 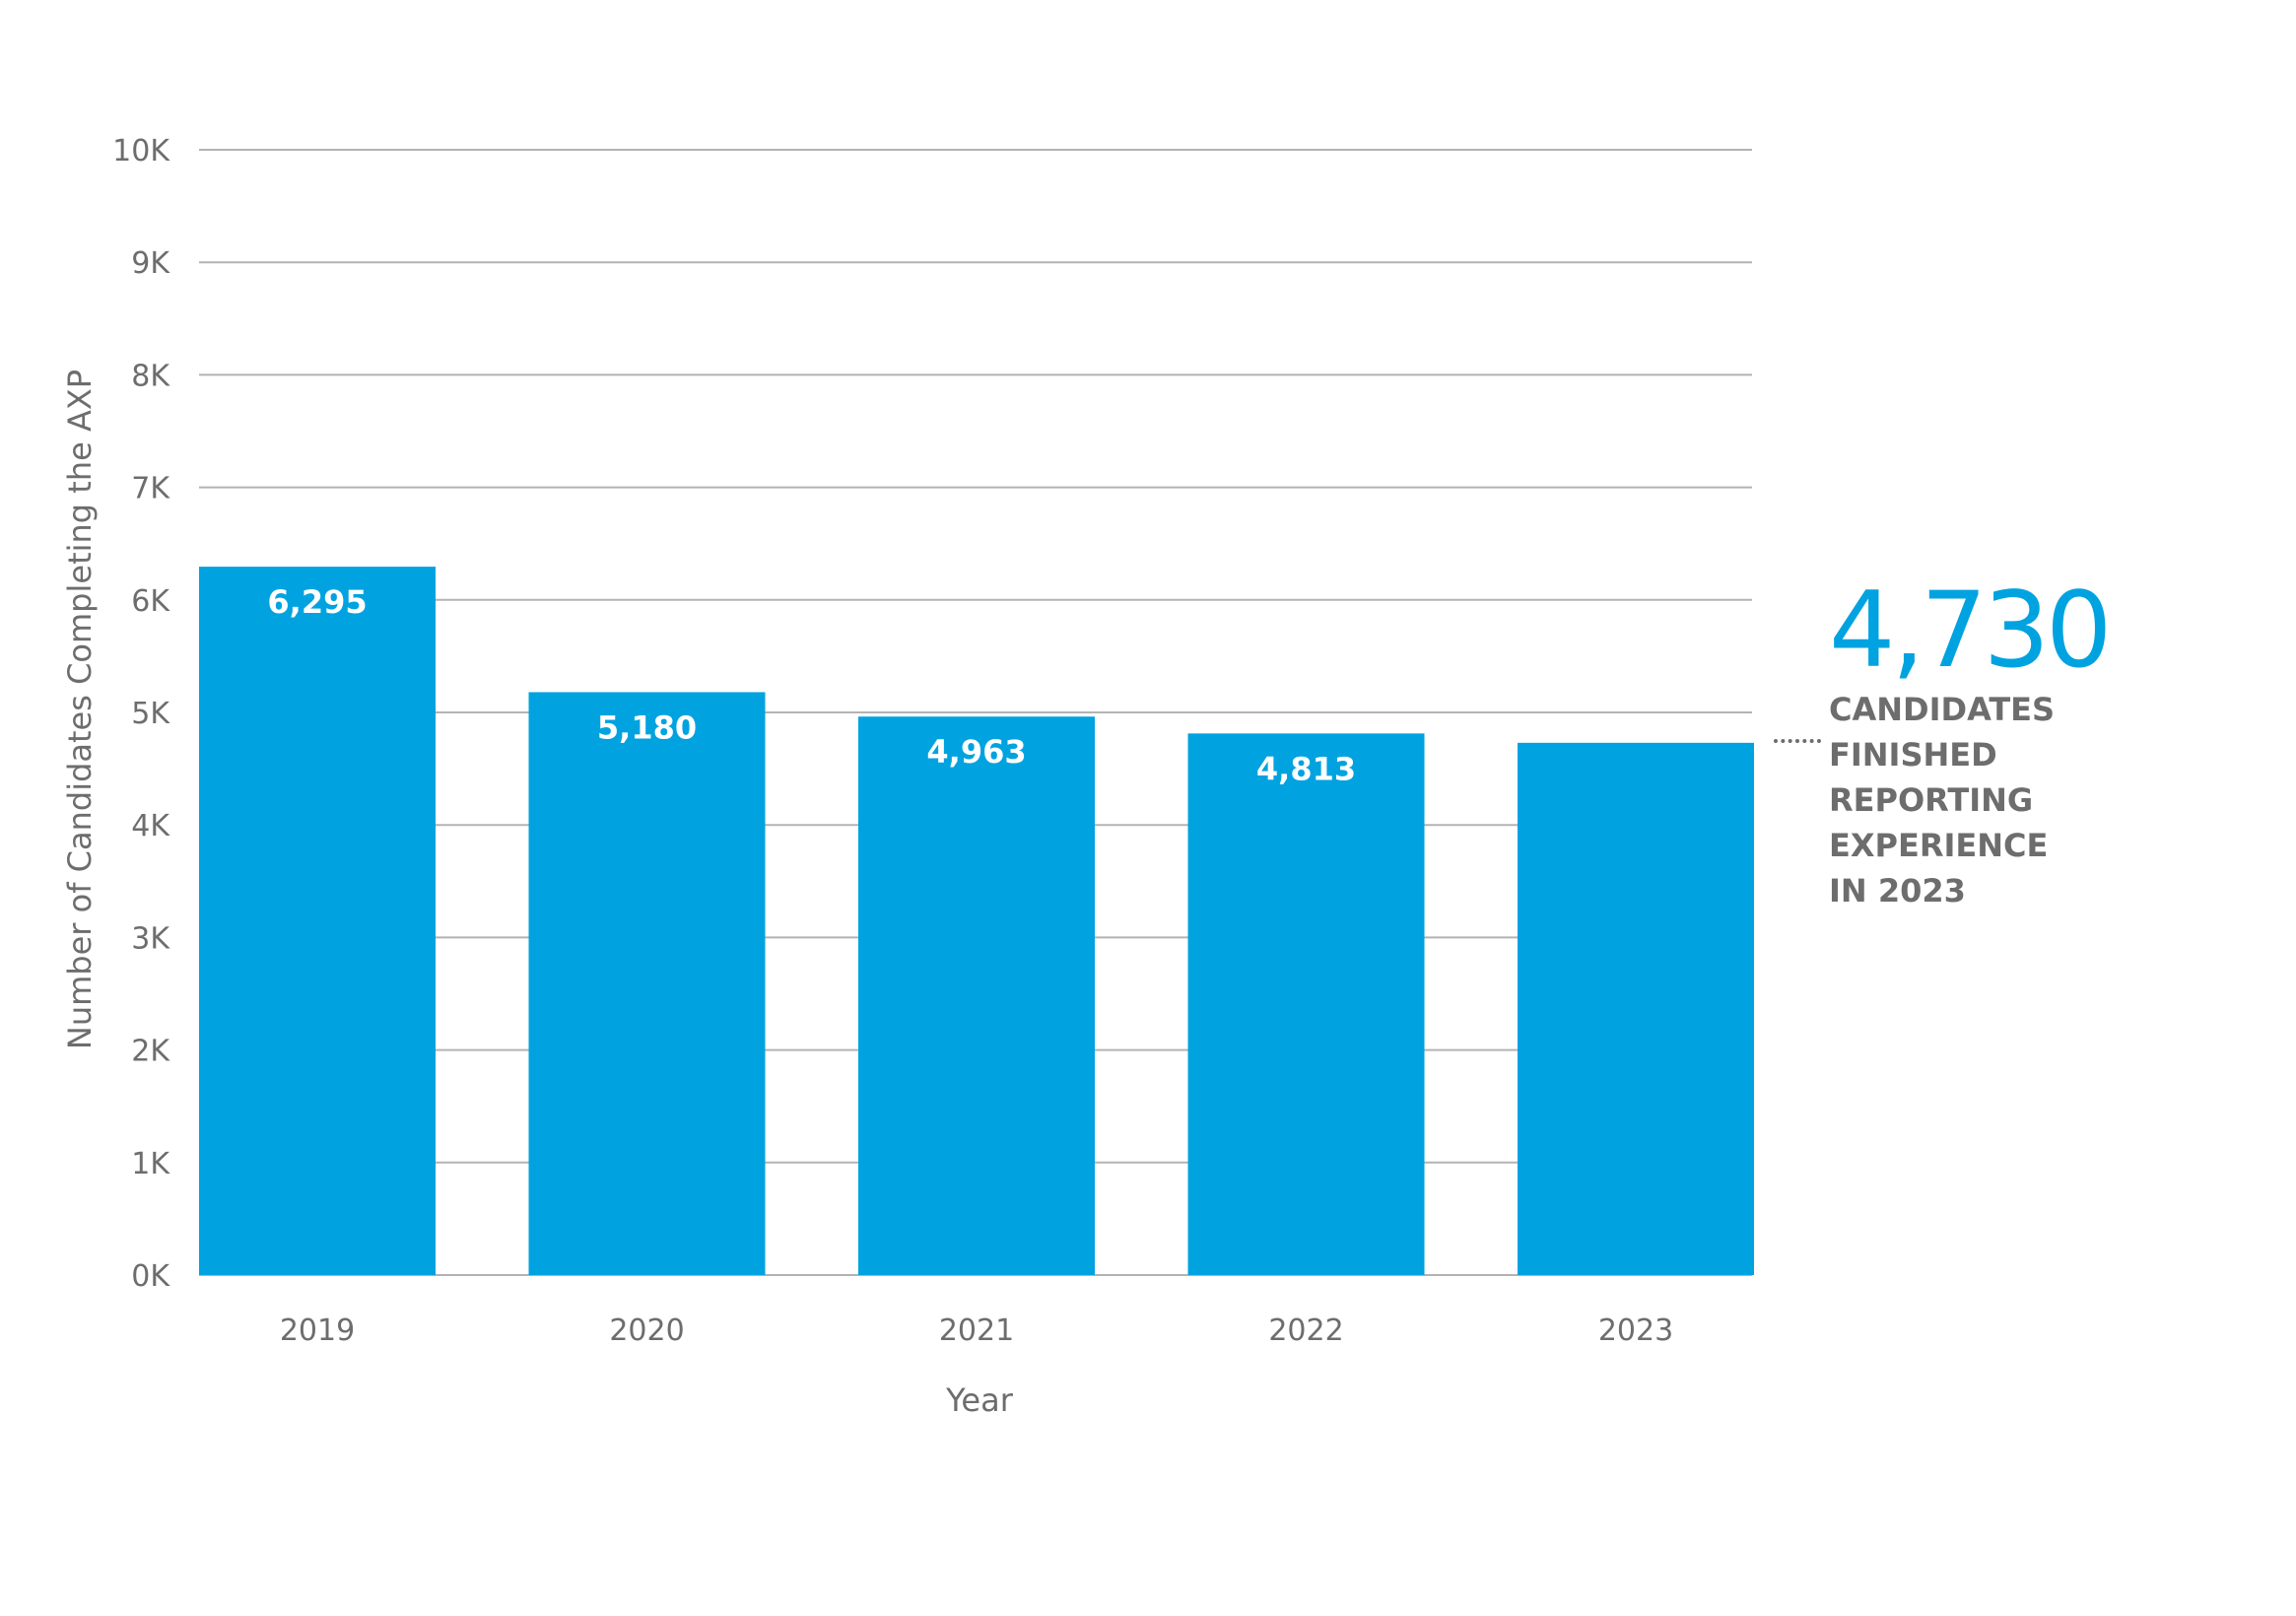 I want to click on y-tick-label: 10K, so click(x=141, y=151).